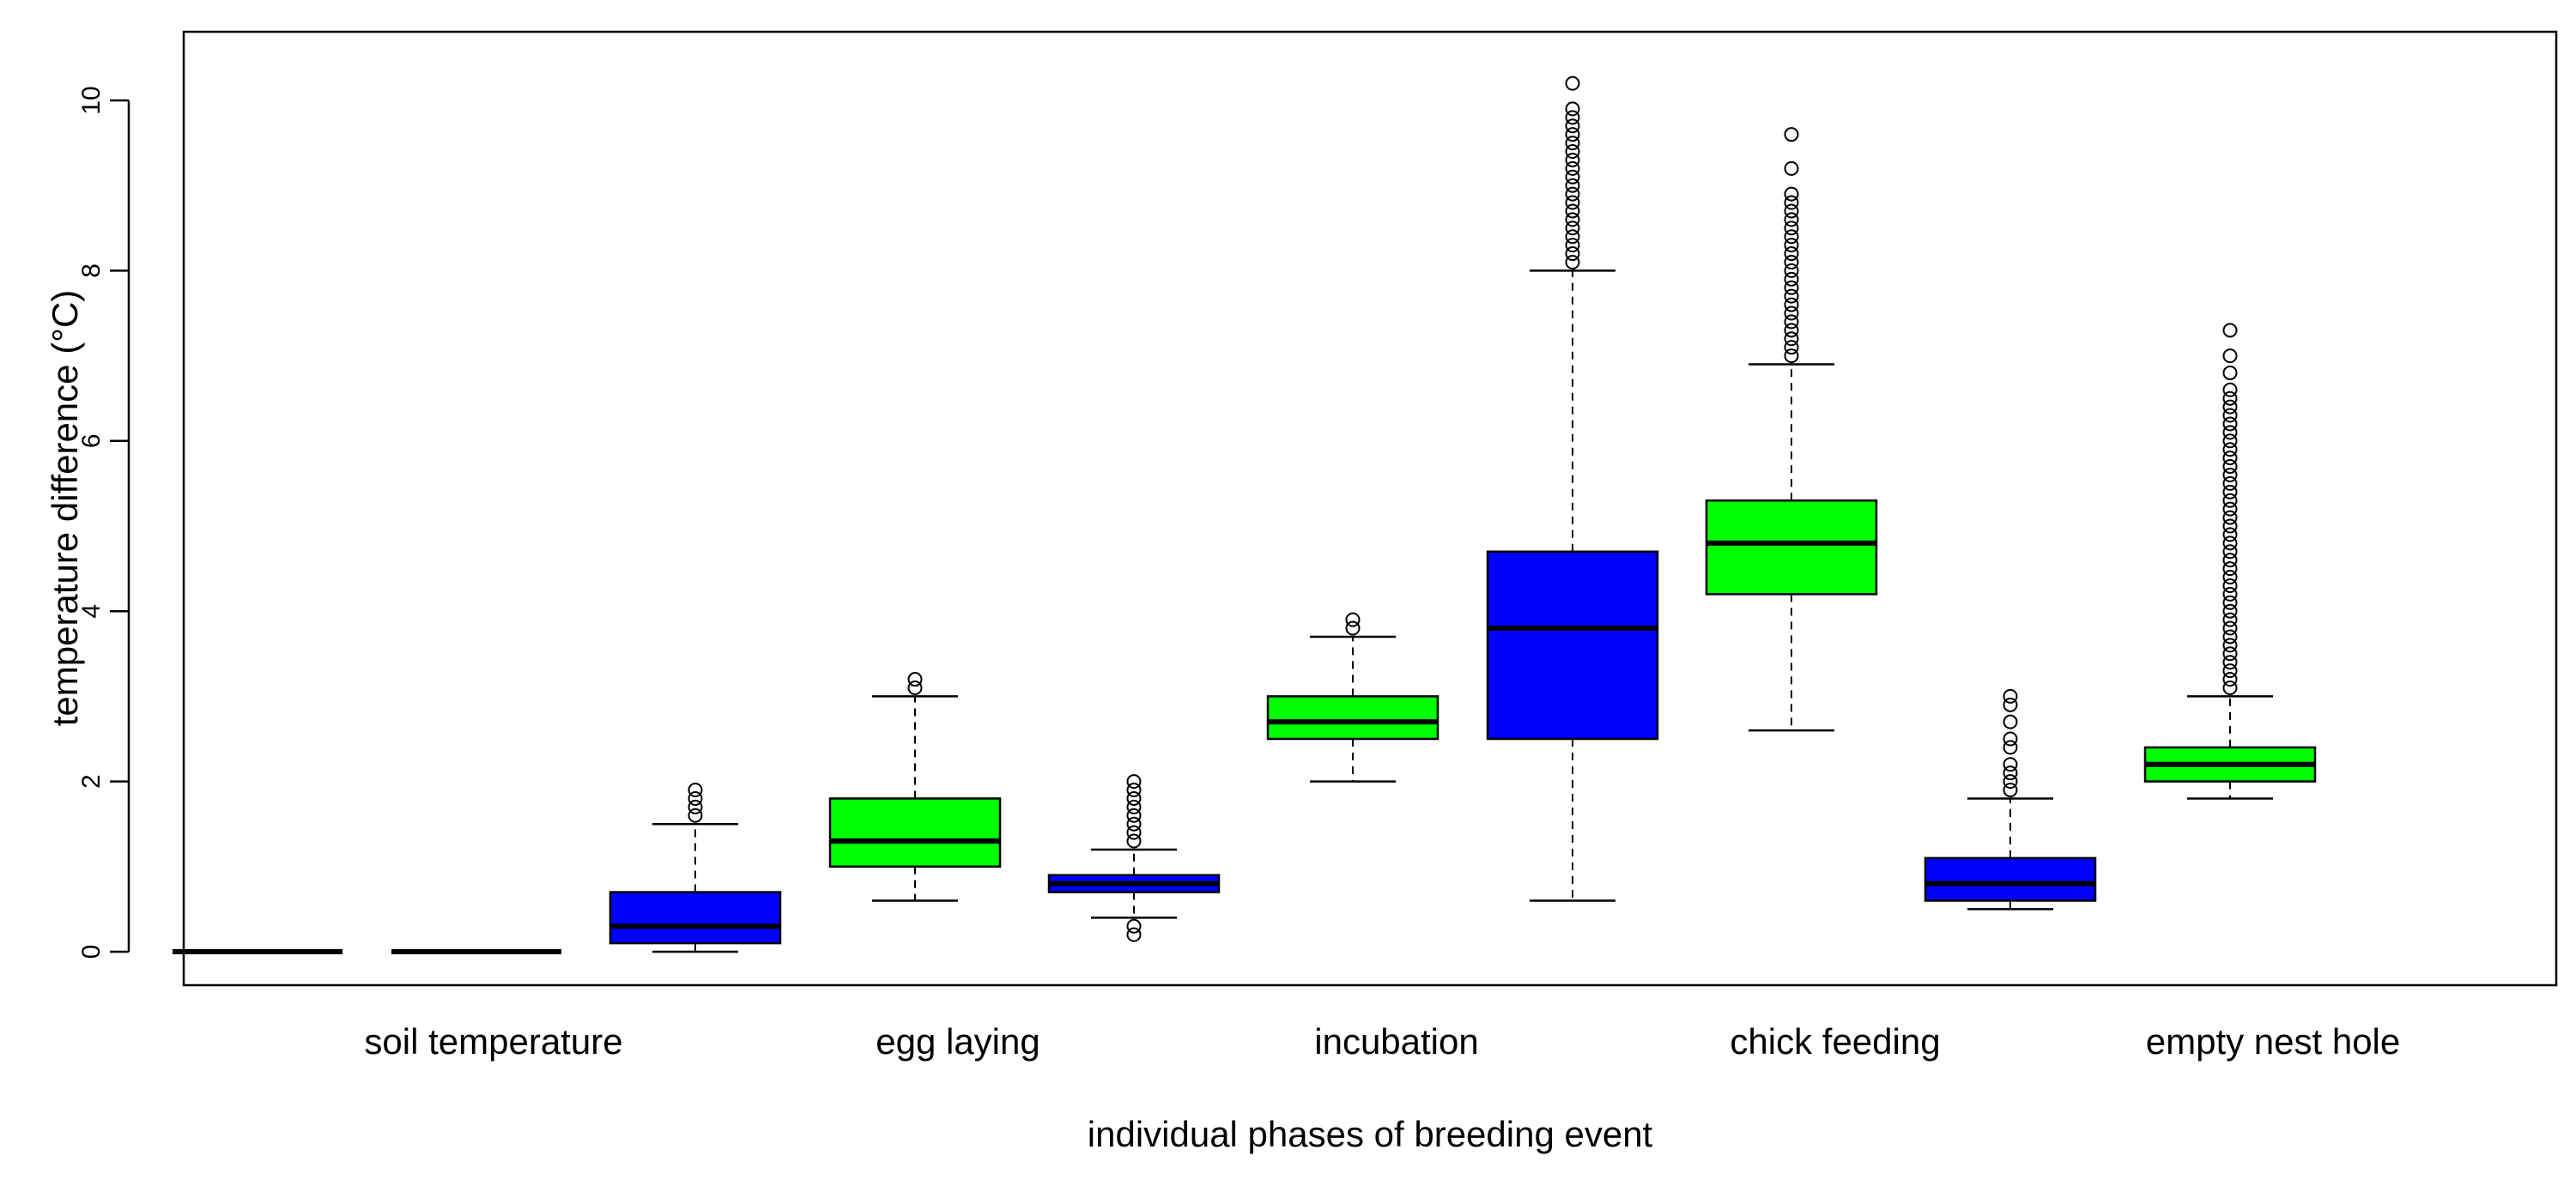 Image resolution: width=2576 pixels, height=1180 pixels. Describe the element at coordinates (2273, 1041) in the screenshot. I see `x-category-label: empty nest hole` at that location.